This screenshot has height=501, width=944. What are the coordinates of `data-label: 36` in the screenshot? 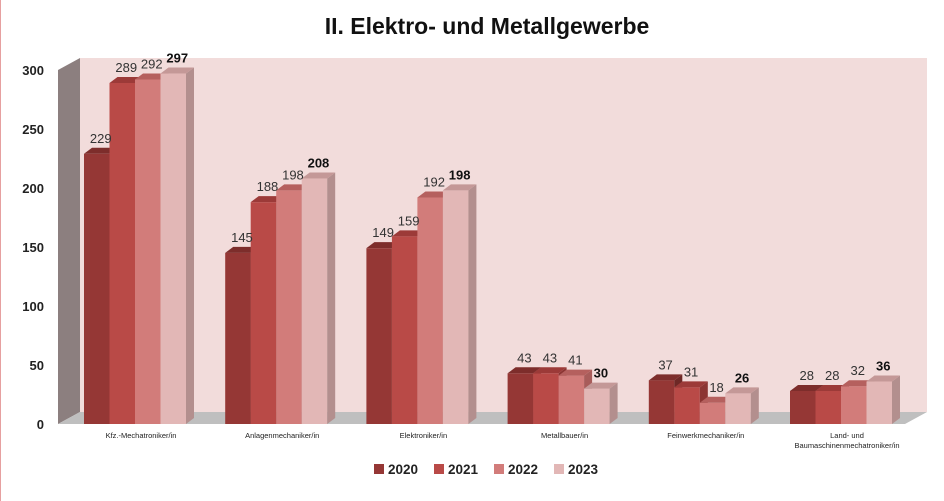 It's located at (883, 366).